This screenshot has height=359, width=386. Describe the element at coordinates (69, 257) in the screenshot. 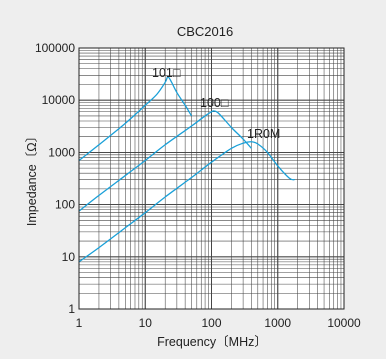

I see `y-tick-label: 10` at that location.